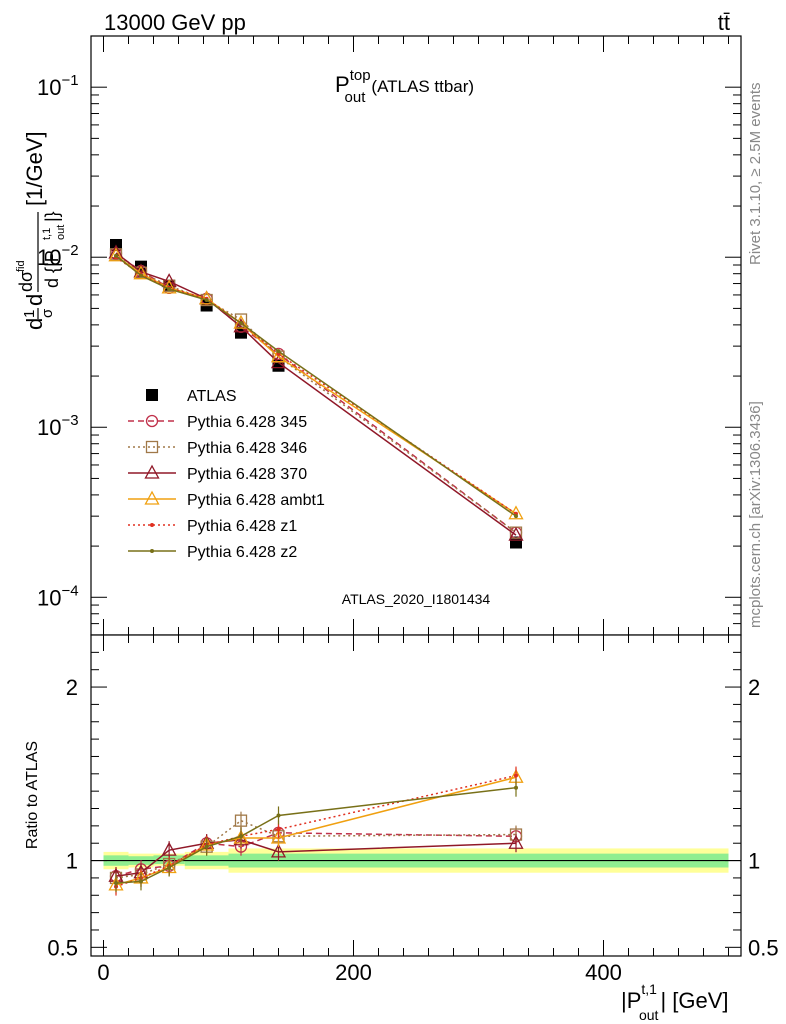  What do you see at coordinates (342, 84) in the screenshot?
I see `title-main: P` at bounding box center [342, 84].